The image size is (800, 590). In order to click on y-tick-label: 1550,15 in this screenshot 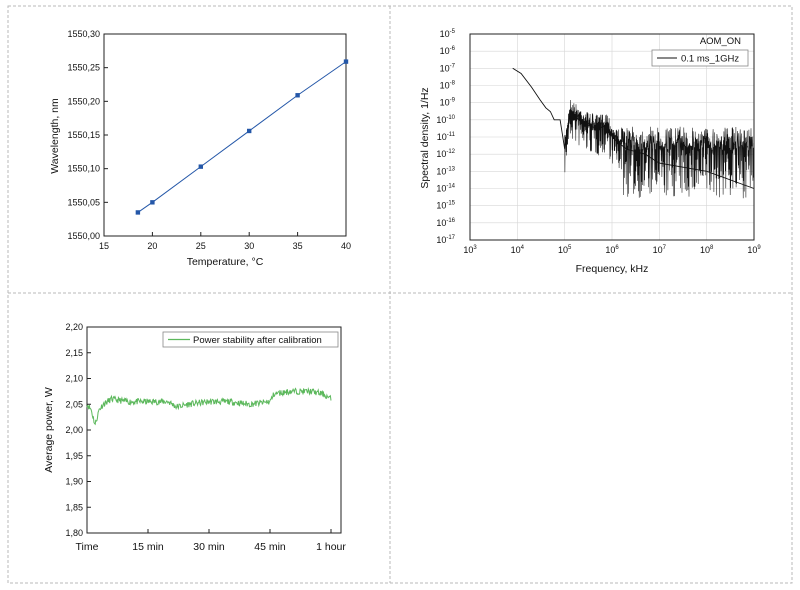, I will do `click(83, 135)`.